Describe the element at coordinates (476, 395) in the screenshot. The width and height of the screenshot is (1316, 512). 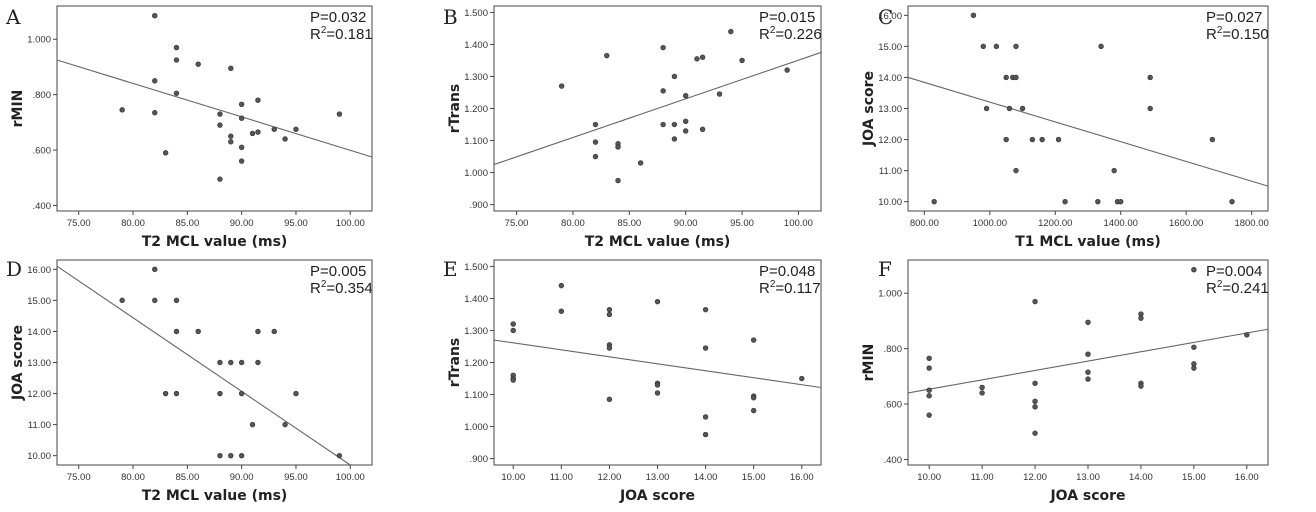
I see `y-tick-label: 1.100` at that location.